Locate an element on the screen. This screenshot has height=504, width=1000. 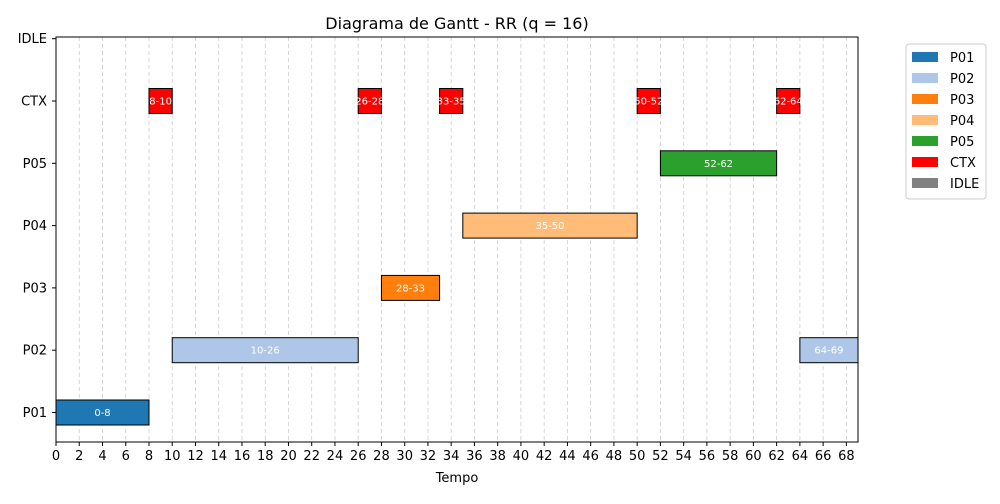
y-tick-label: P04 is located at coordinates (35, 226).